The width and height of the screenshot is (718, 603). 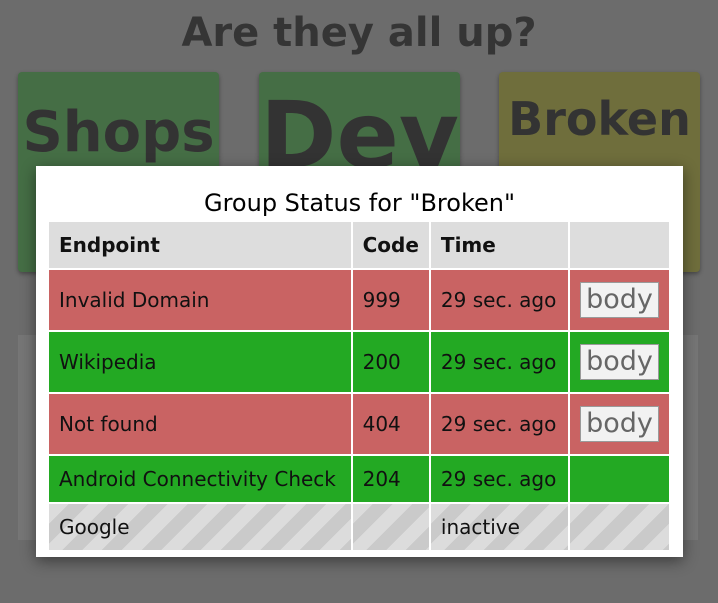 I want to click on table-row: Wikipedia 200 29 sec. ago body, so click(x=359, y=362).